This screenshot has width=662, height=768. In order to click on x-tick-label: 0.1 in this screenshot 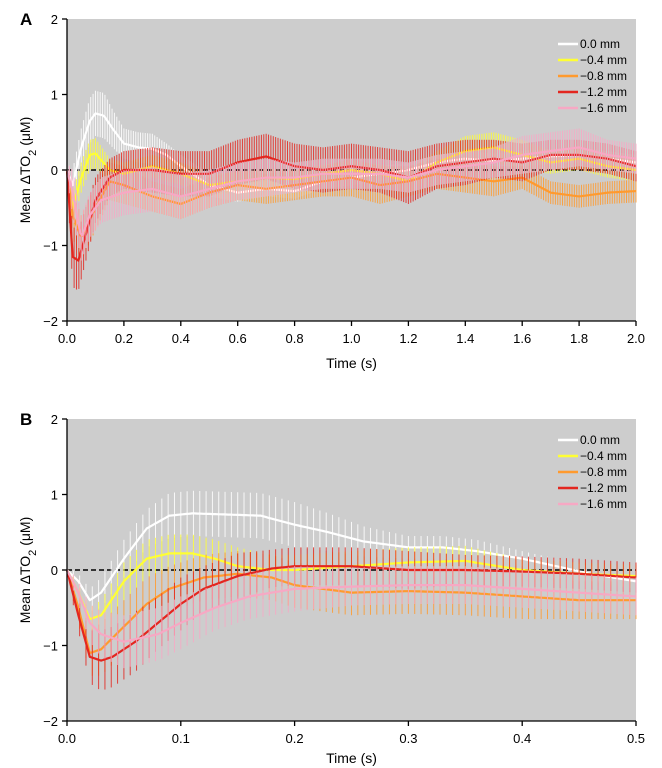, I will do `click(181, 738)`.